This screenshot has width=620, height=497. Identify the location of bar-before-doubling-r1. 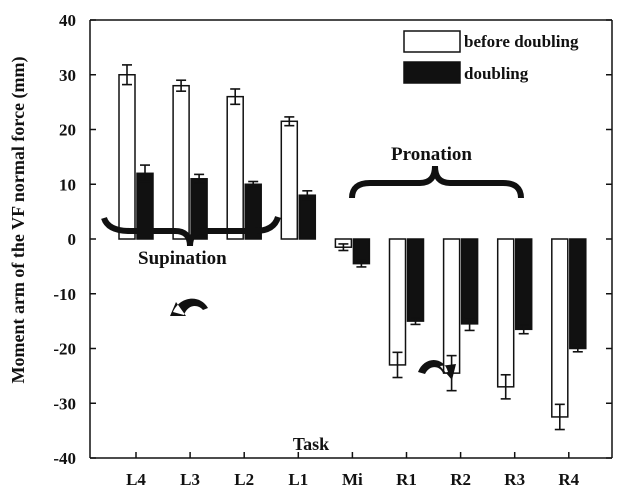
(397, 302).